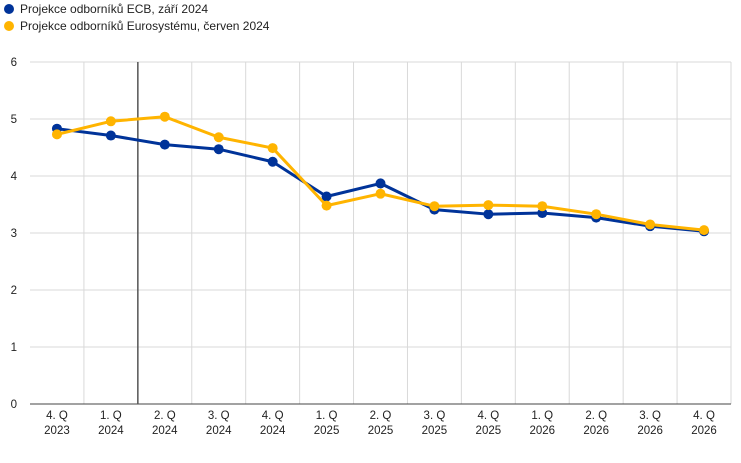 The image size is (741, 463). Describe the element at coordinates (14, 234) in the screenshot. I see `y-tick-label: 3` at that location.